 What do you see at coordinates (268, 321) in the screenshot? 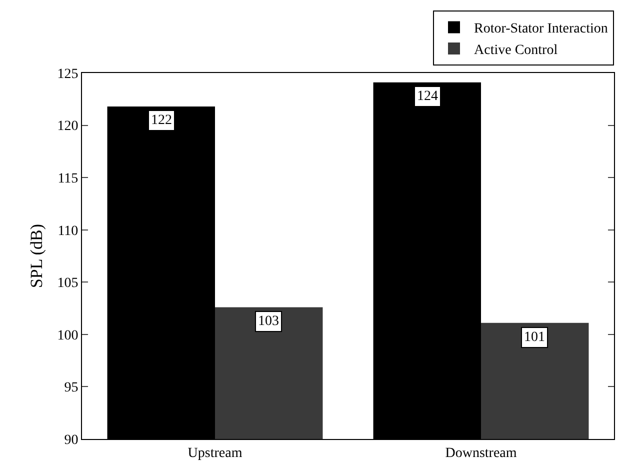
I see `data-label: 103` at bounding box center [268, 321].